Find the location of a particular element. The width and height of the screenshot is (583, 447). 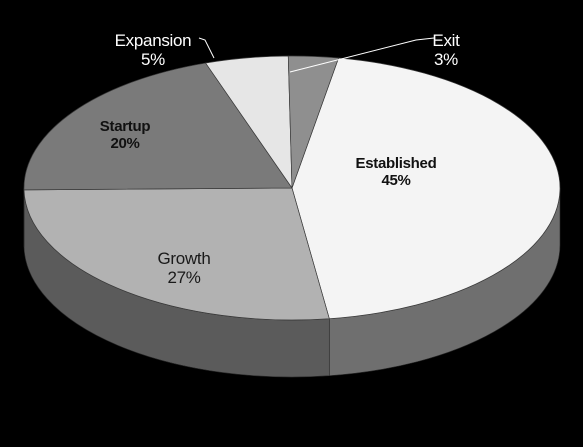

leader-line-exit is located at coordinates (362, 55).